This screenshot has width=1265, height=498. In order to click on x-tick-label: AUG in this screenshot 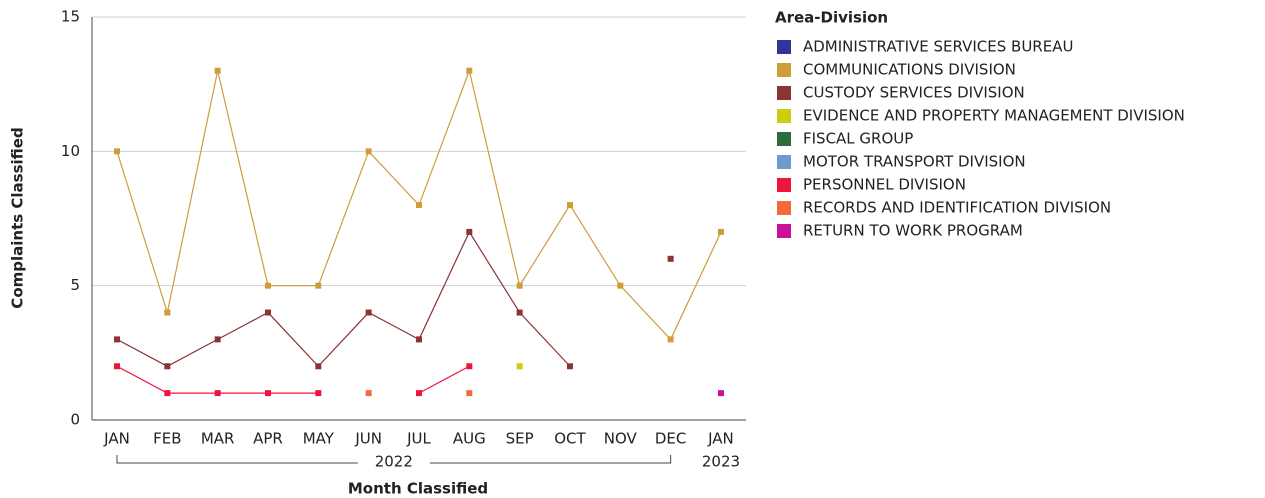, I will do `click(469, 439)`.